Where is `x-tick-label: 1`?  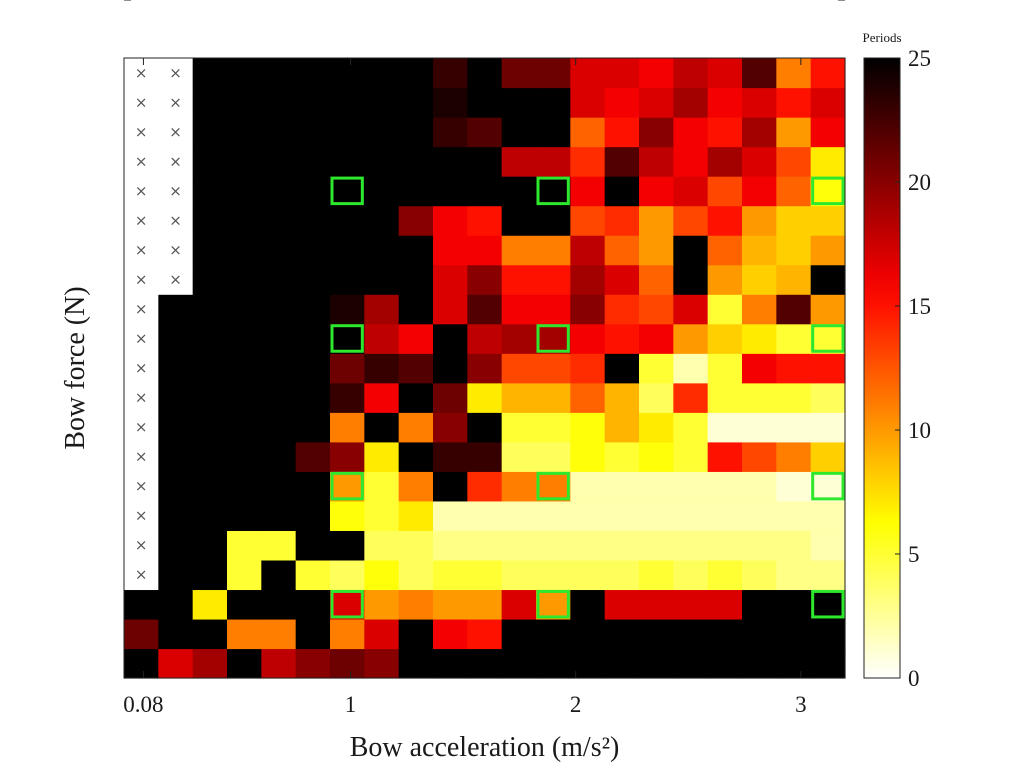
x-tick-label: 1 is located at coordinates (351, 704).